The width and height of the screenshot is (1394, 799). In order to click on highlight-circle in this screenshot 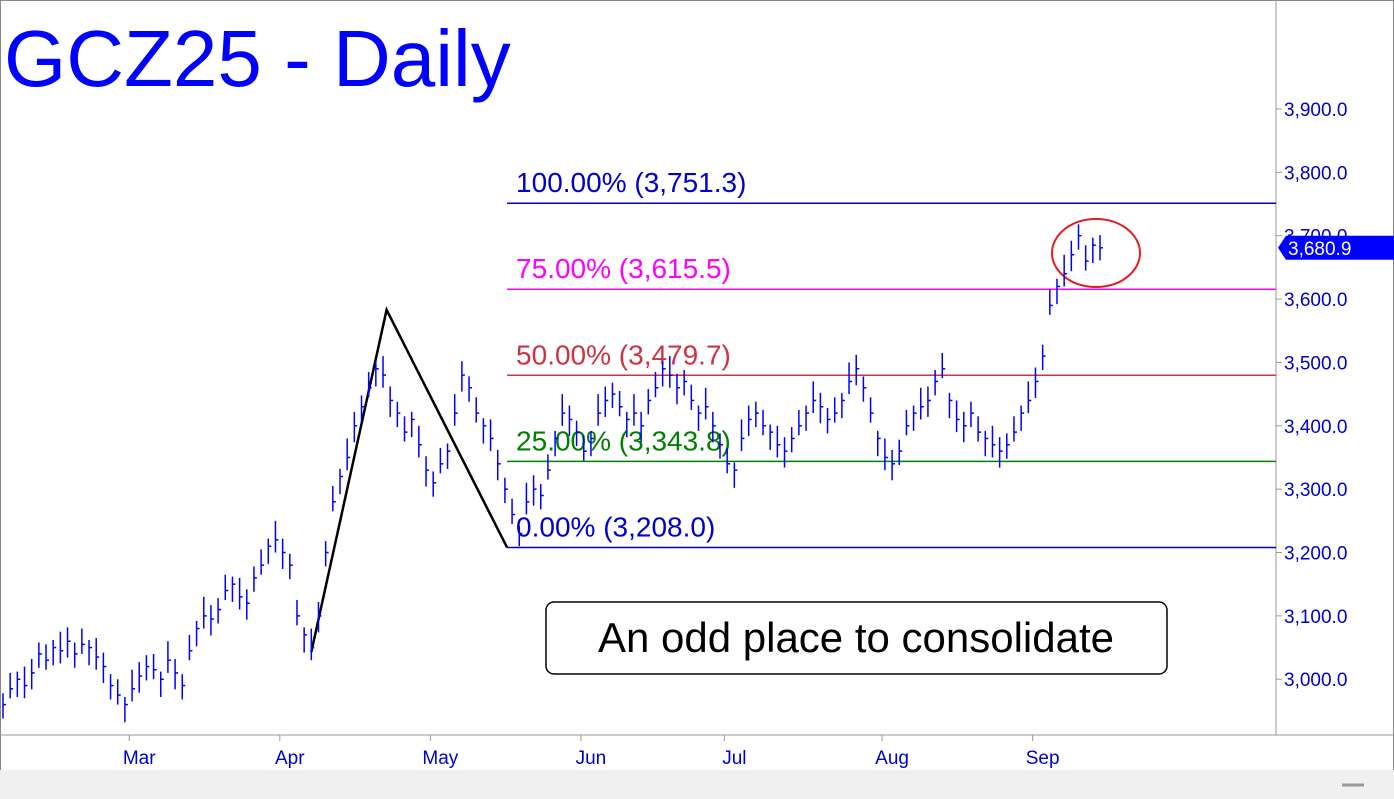, I will do `click(1096, 253)`.